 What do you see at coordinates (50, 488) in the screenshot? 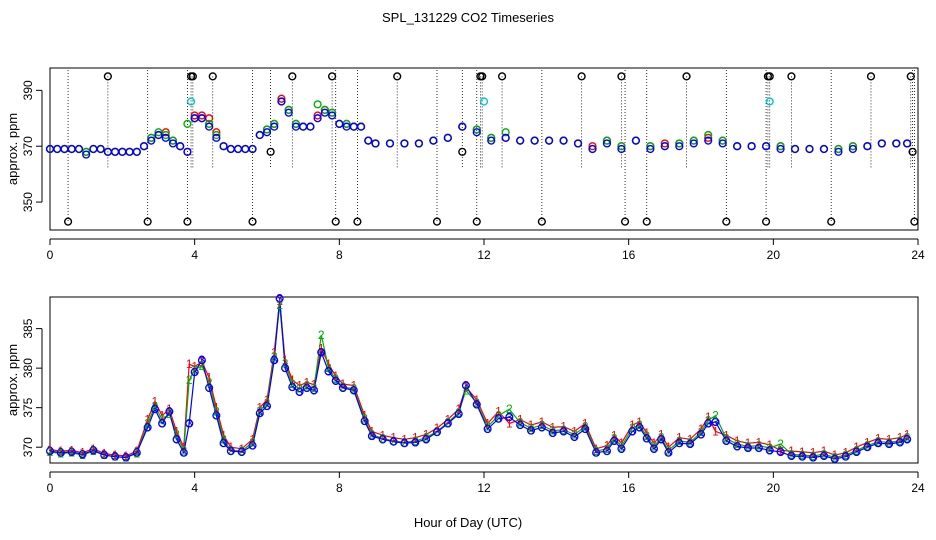
I see `x-tick-label: 0` at bounding box center [50, 488].